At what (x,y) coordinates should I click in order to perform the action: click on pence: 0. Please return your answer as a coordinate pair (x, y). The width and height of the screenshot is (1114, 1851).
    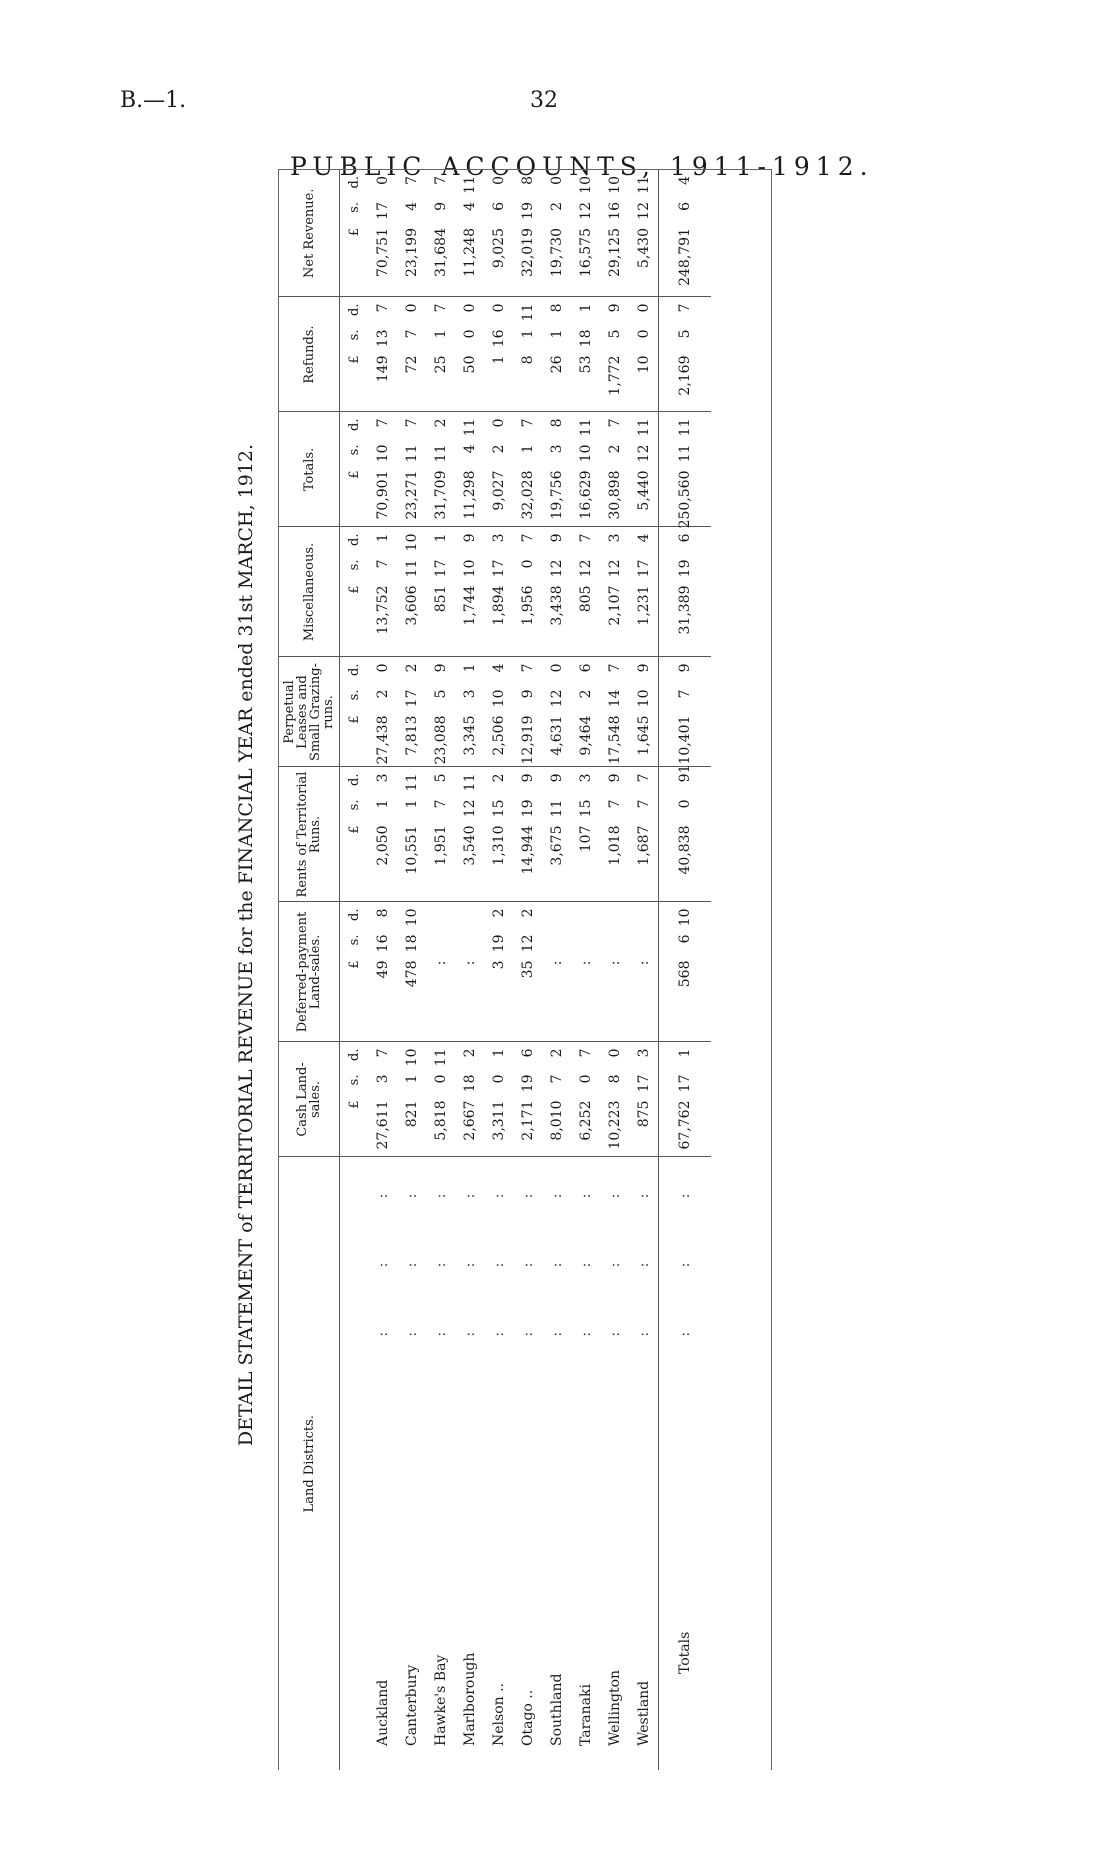
    Looking at the image, I should click on (382, 180).